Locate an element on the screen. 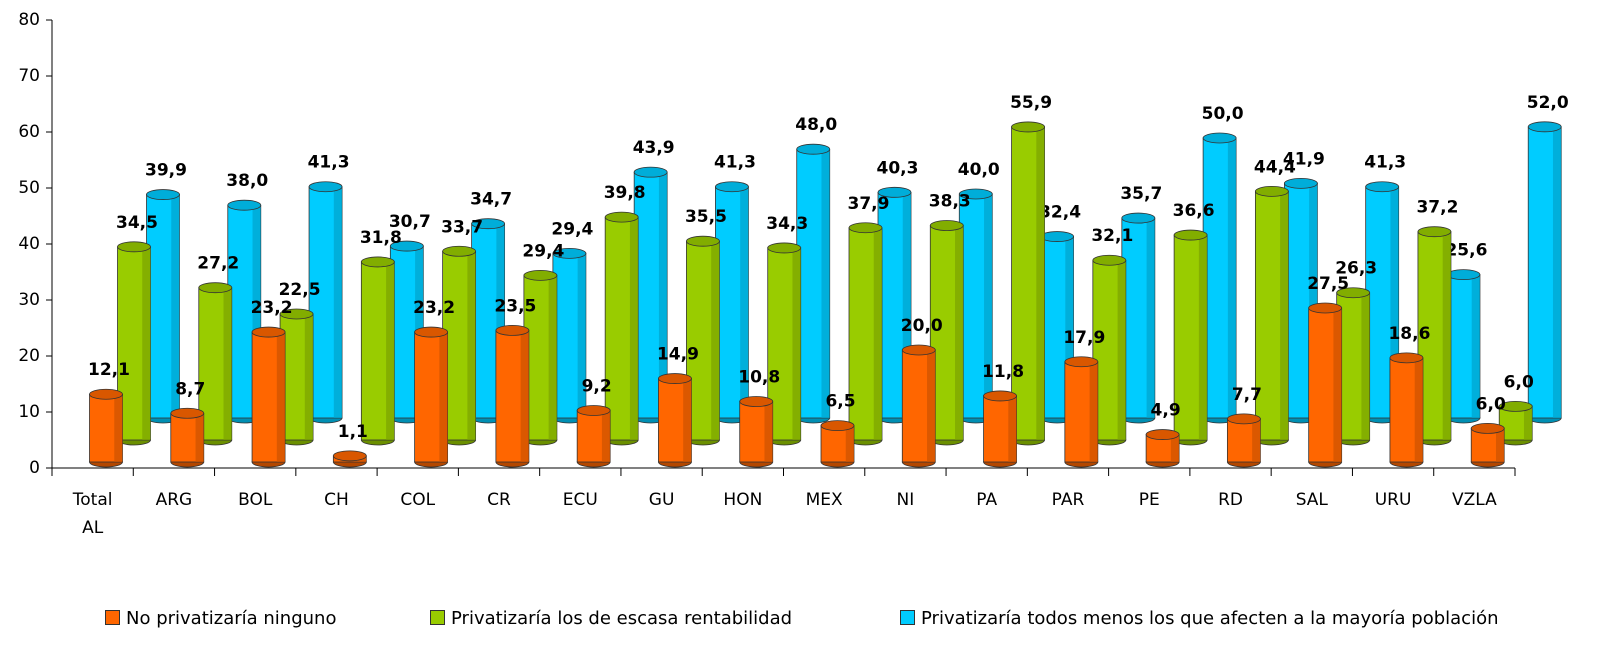 The height and width of the screenshot is (652, 1615). value-label: 27,2 is located at coordinates (218, 264).